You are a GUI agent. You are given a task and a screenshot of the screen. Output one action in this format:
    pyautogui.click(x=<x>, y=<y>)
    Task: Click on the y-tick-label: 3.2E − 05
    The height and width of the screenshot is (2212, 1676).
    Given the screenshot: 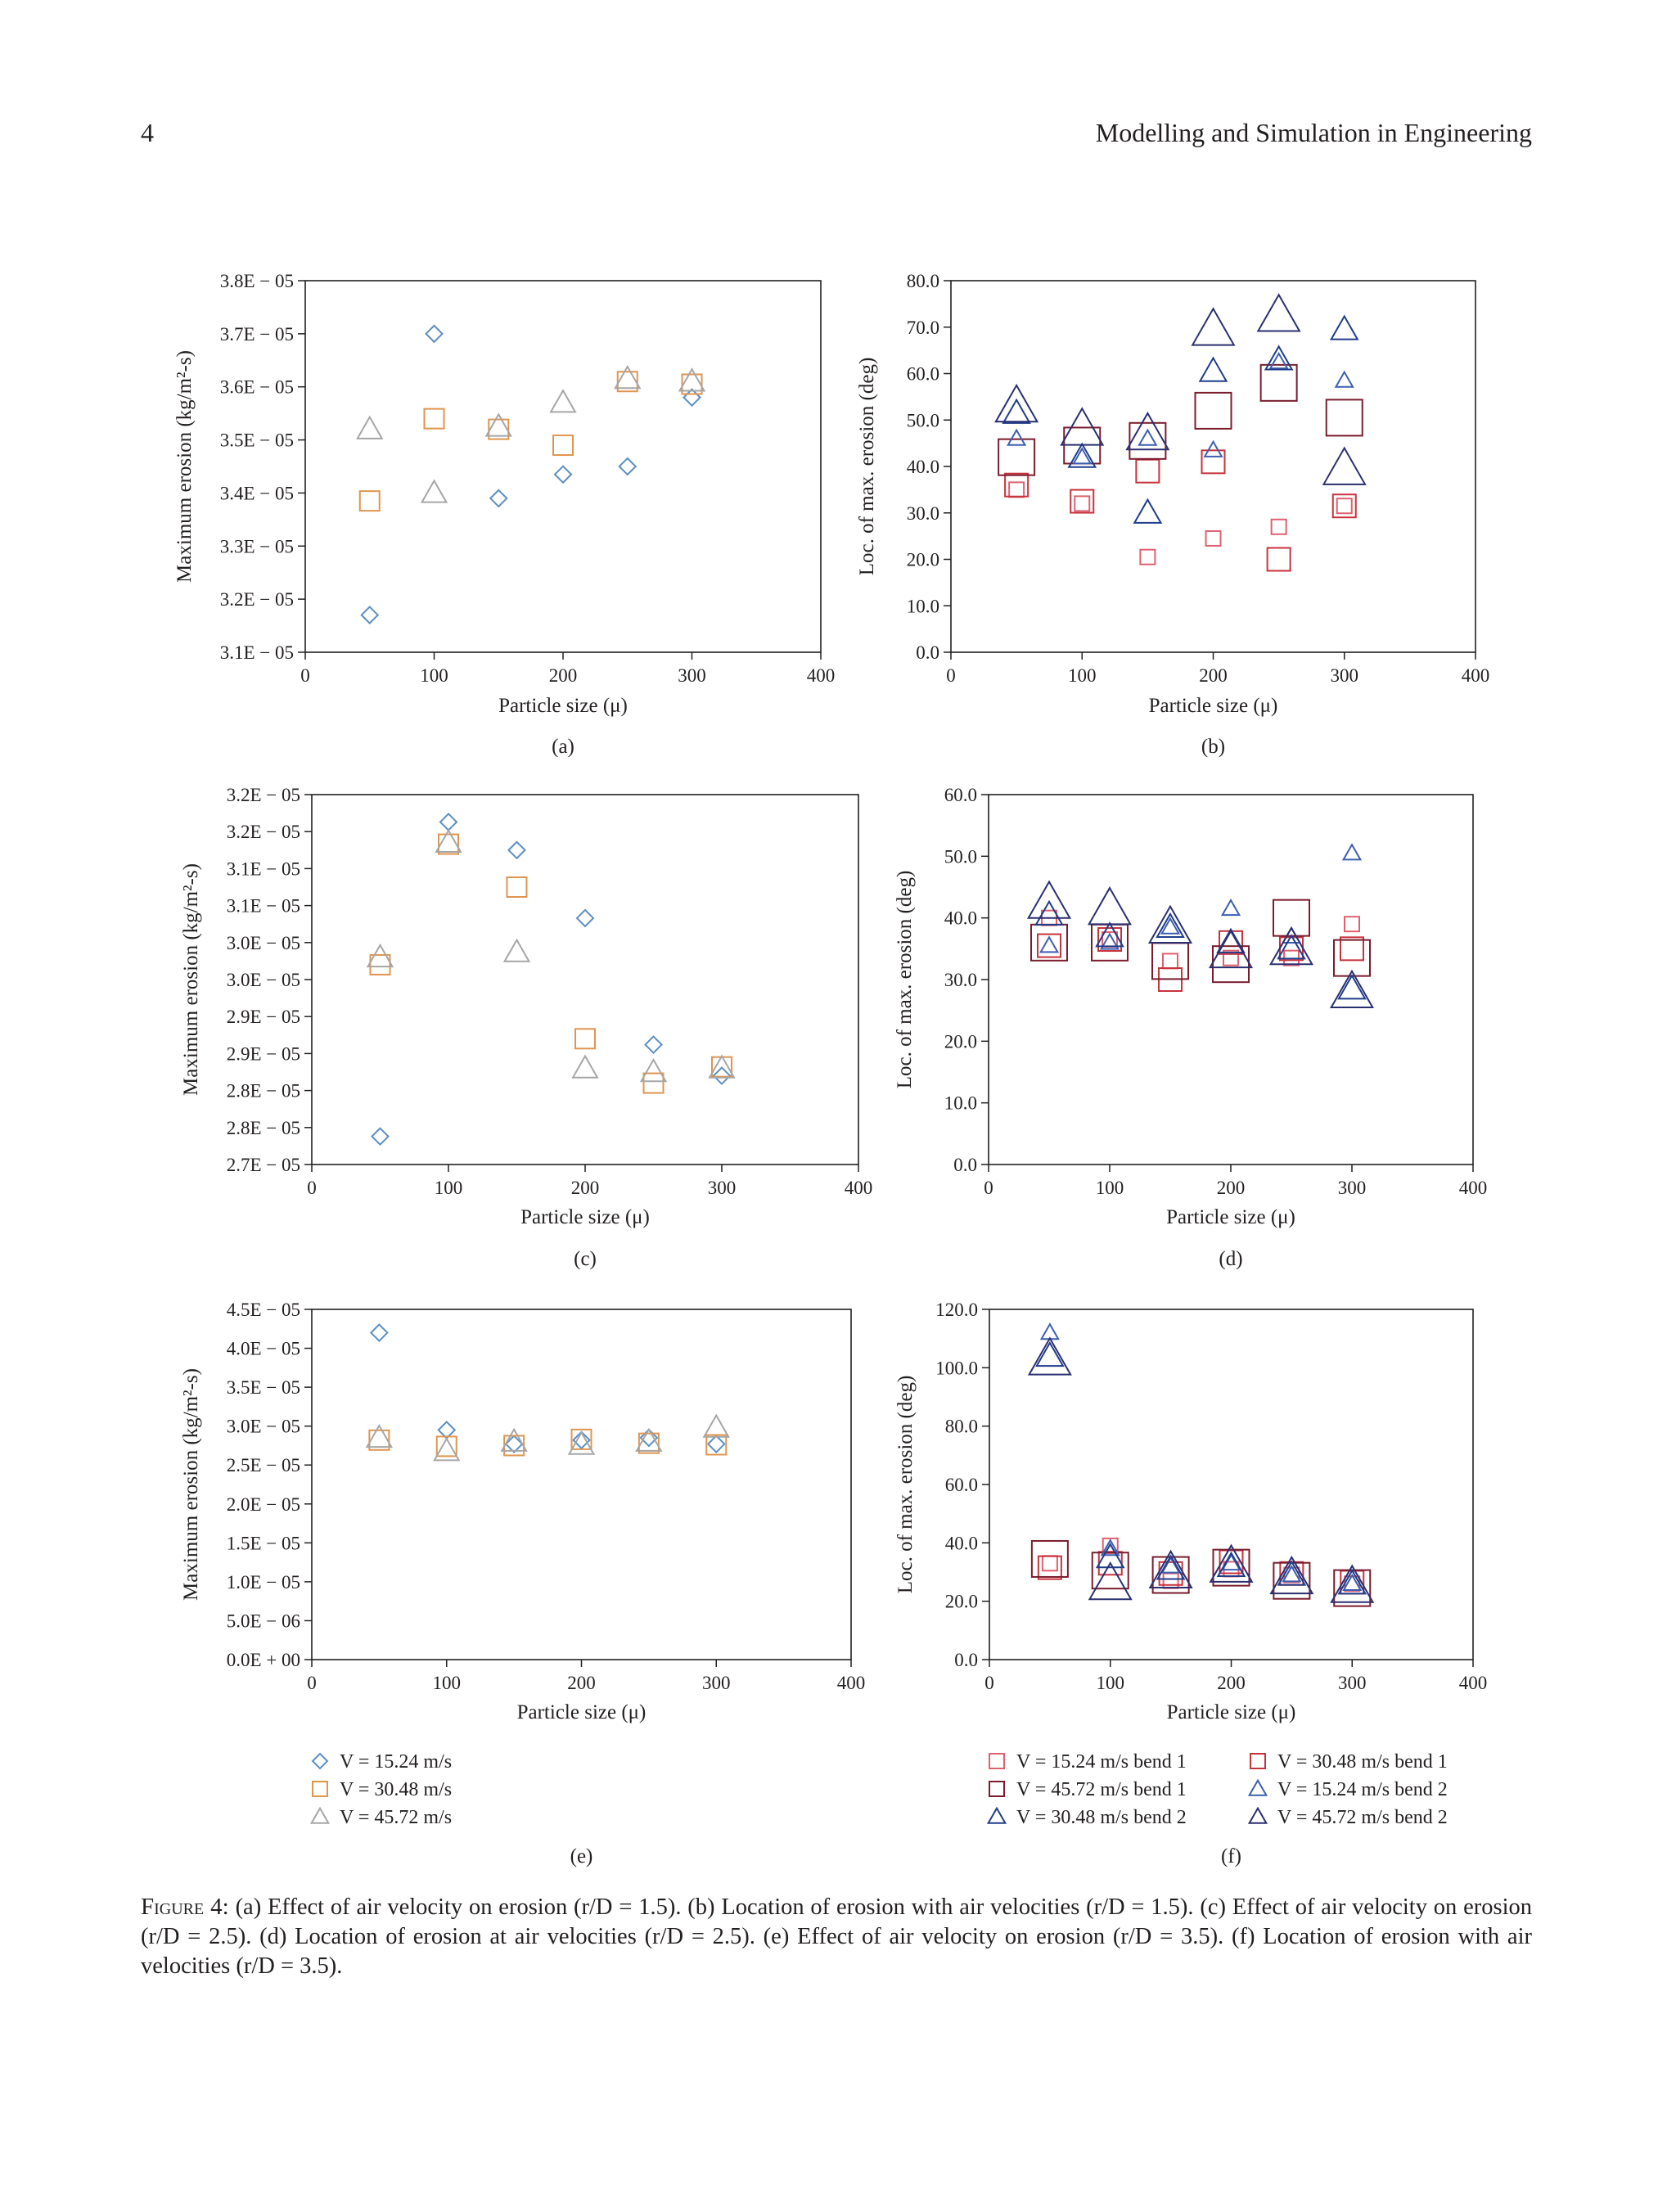 What is the action you would take?
    pyautogui.click(x=263, y=832)
    